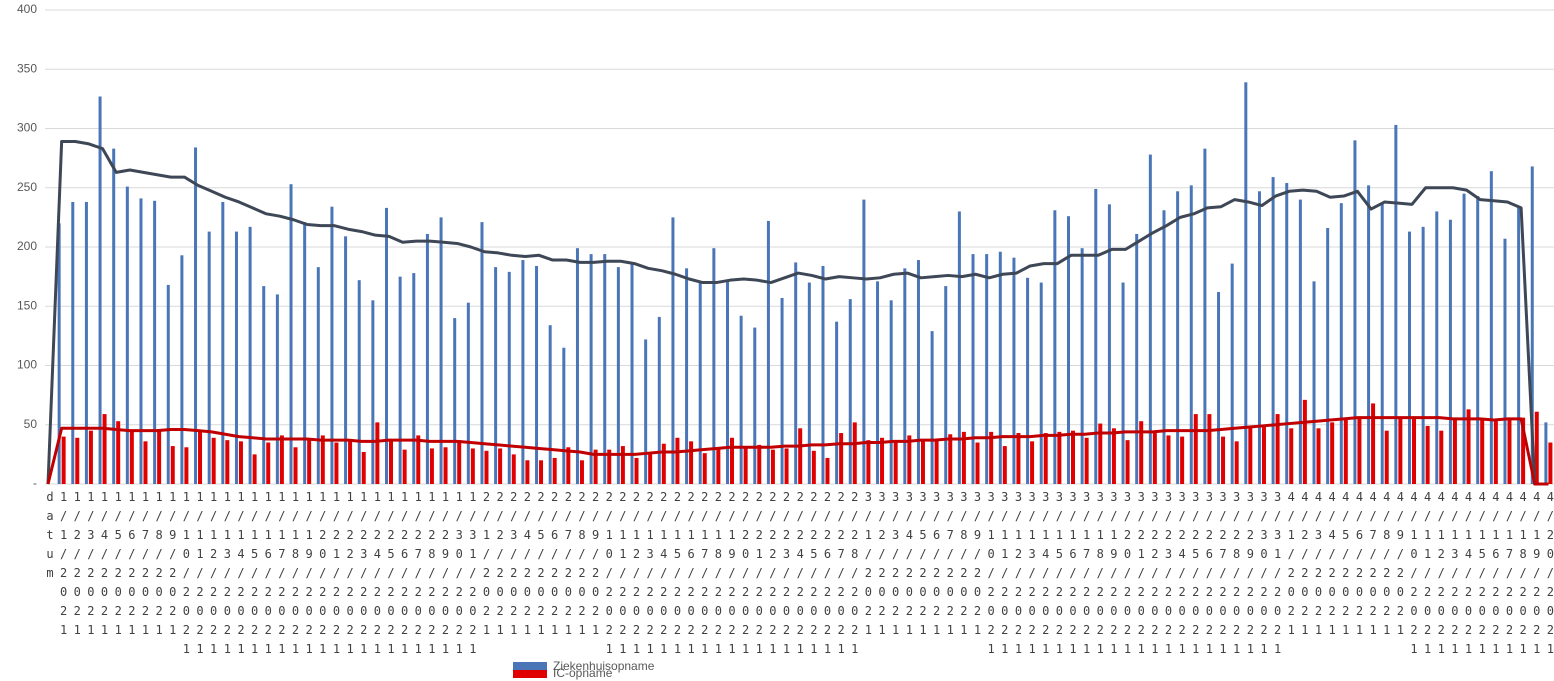  Describe the element at coordinates (1468, 575) in the screenshot. I see `x-tick-label: 4/14/2021` at that location.